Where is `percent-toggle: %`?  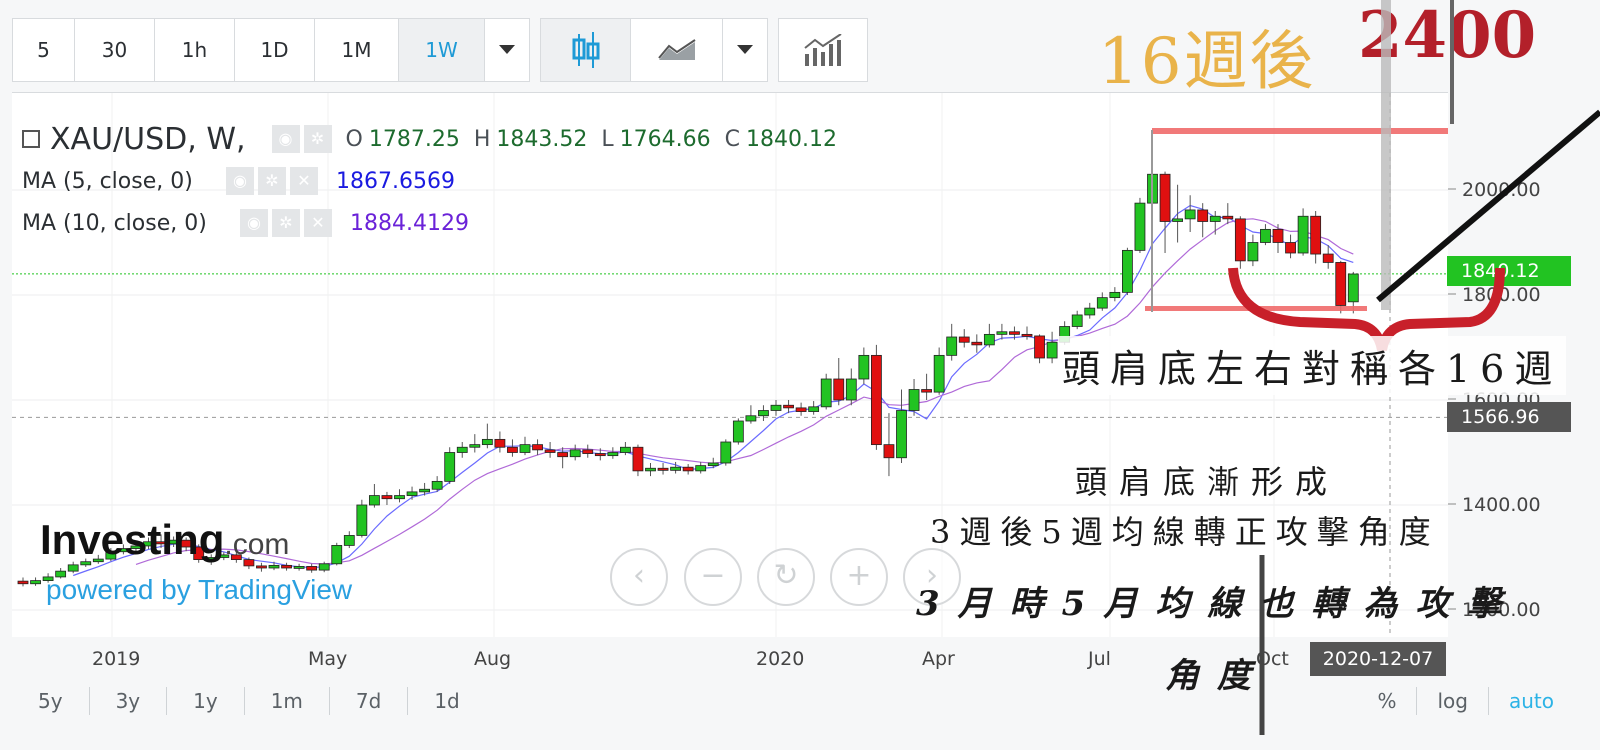
percent-toggle: % is located at coordinates (1387, 701).